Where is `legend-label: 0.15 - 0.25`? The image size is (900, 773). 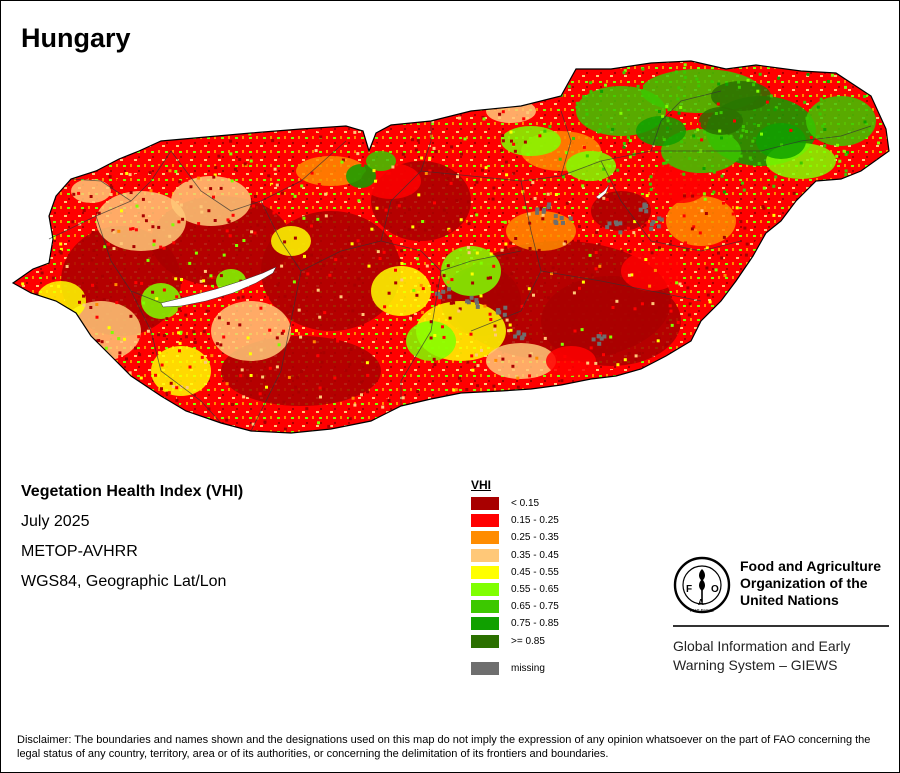
legend-label: 0.15 - 0.25 is located at coordinates (535, 521).